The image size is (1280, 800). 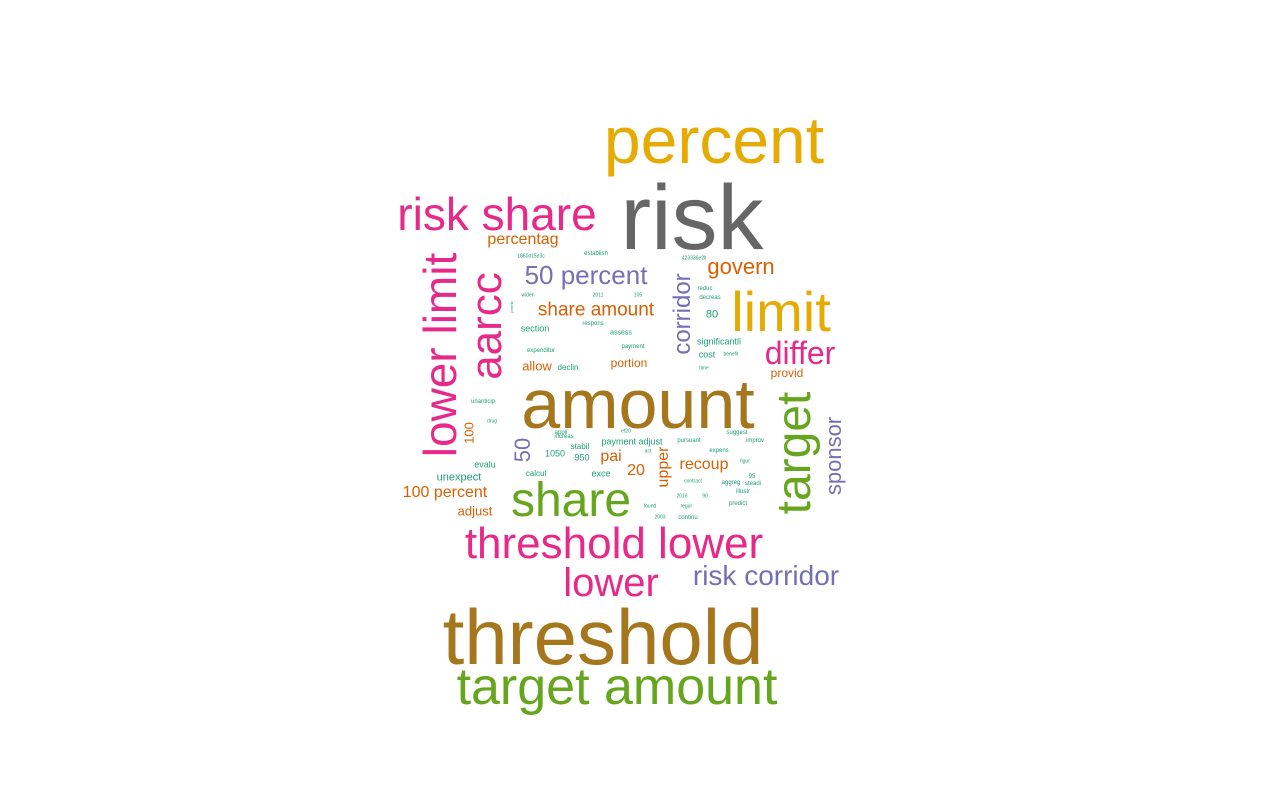 What do you see at coordinates (738, 504) in the screenshot?
I see `word-predict: predict` at bounding box center [738, 504].